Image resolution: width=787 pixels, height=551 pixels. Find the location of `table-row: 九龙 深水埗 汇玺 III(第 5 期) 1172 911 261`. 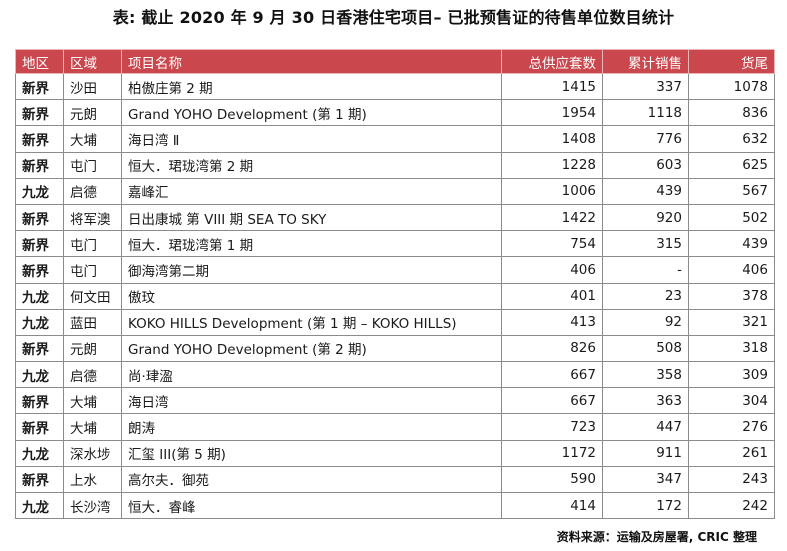

table-row: 九龙 深水埗 汇玺 III(第 5 期) 1172 911 261 is located at coordinates (395, 453).